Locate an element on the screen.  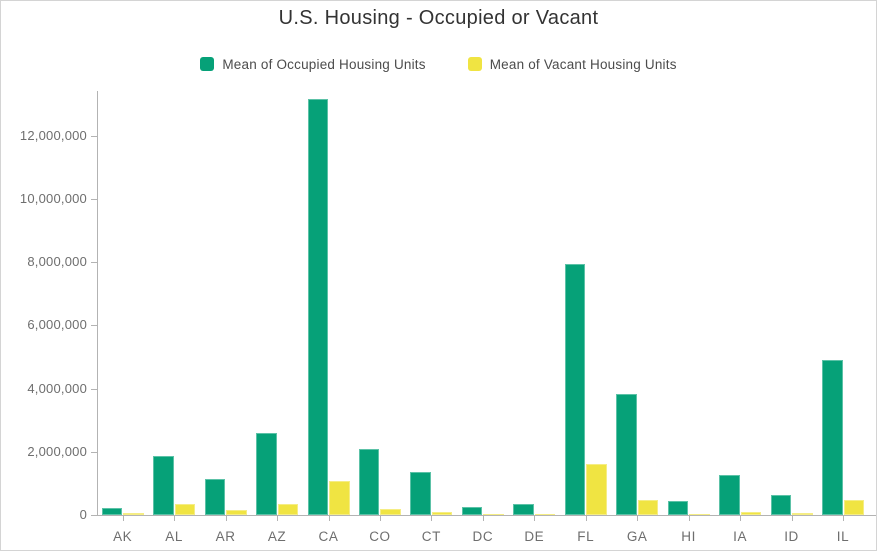
x-axis-tick-label: FL is located at coordinates (586, 536).